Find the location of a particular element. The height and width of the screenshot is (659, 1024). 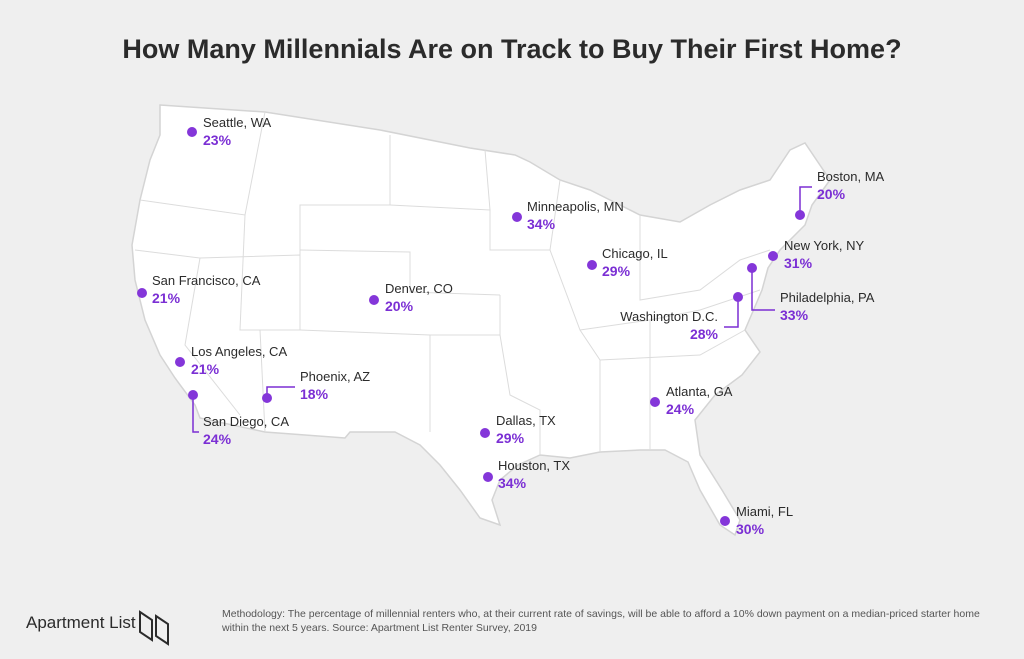

city-name: San Diego, CA is located at coordinates (246, 421).